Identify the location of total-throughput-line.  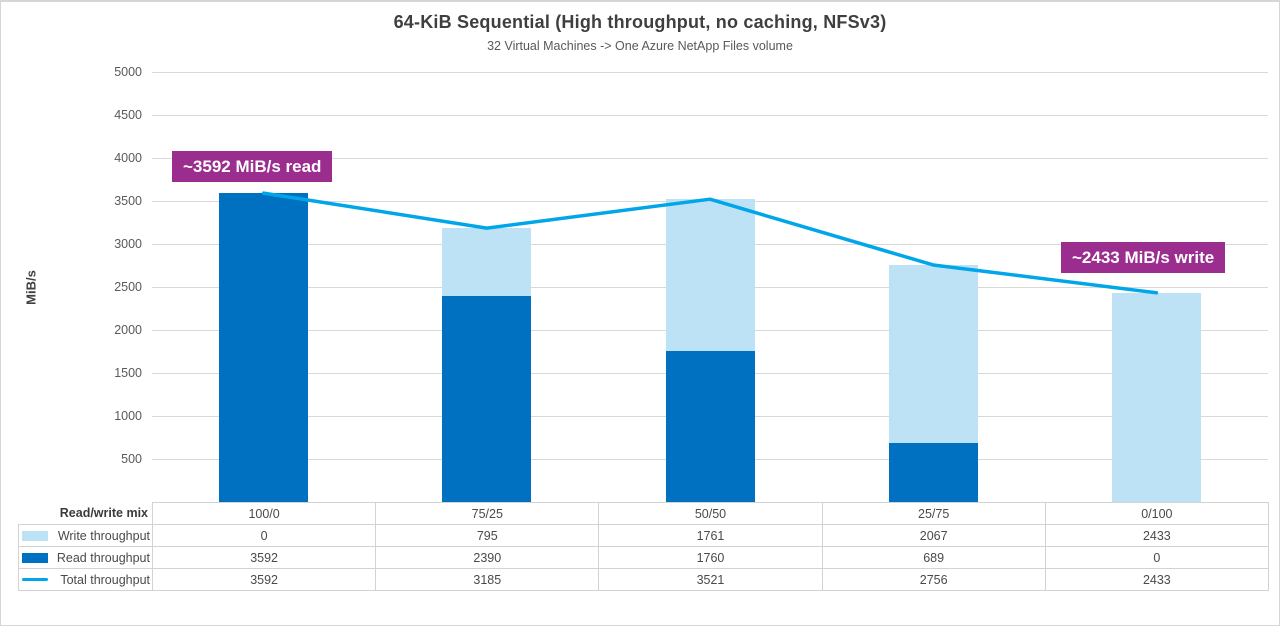
(710, 243).